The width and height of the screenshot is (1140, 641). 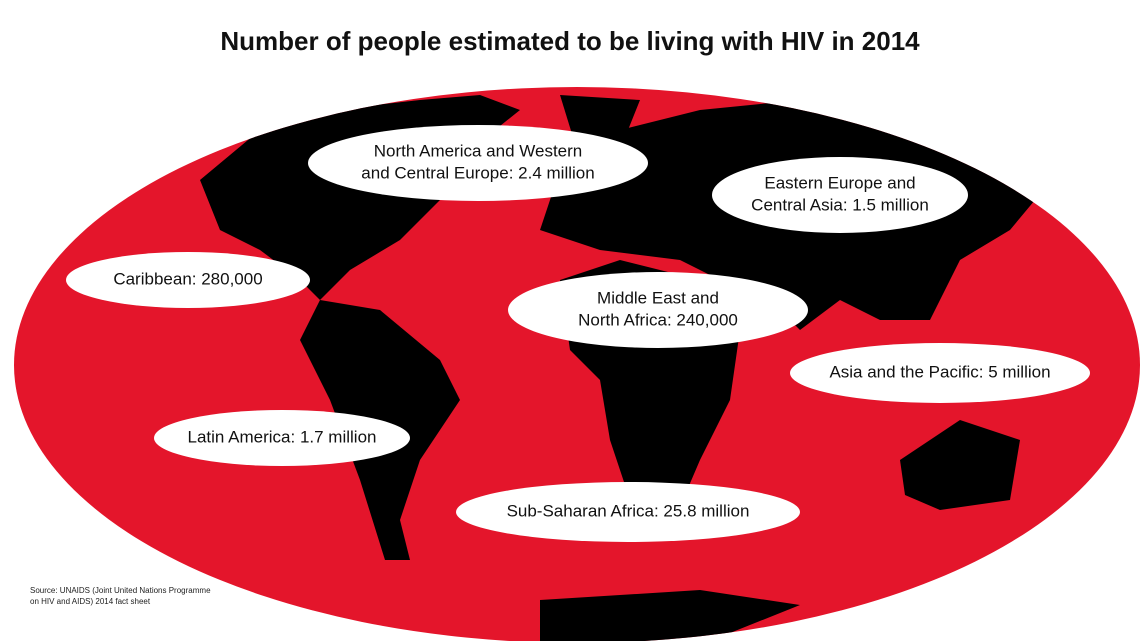 What do you see at coordinates (839, 182) in the screenshot?
I see `region-label: Eastern Europe and` at bounding box center [839, 182].